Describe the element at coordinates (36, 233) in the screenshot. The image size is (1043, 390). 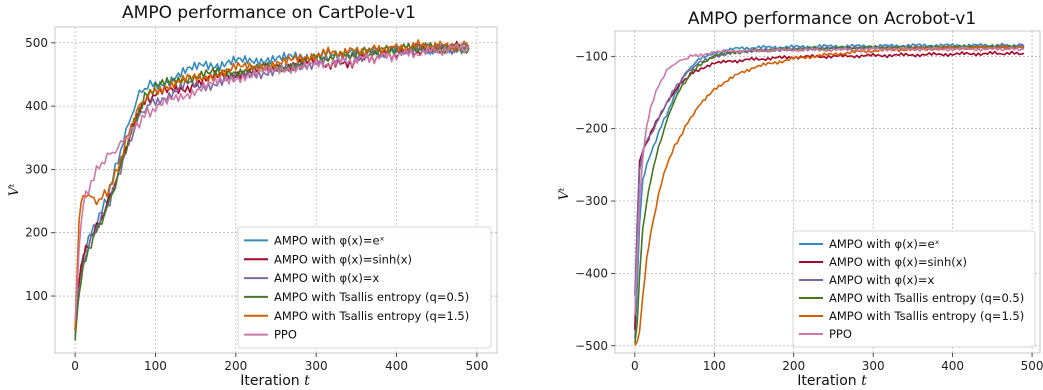
I see `y-tick-label: 200` at that location.